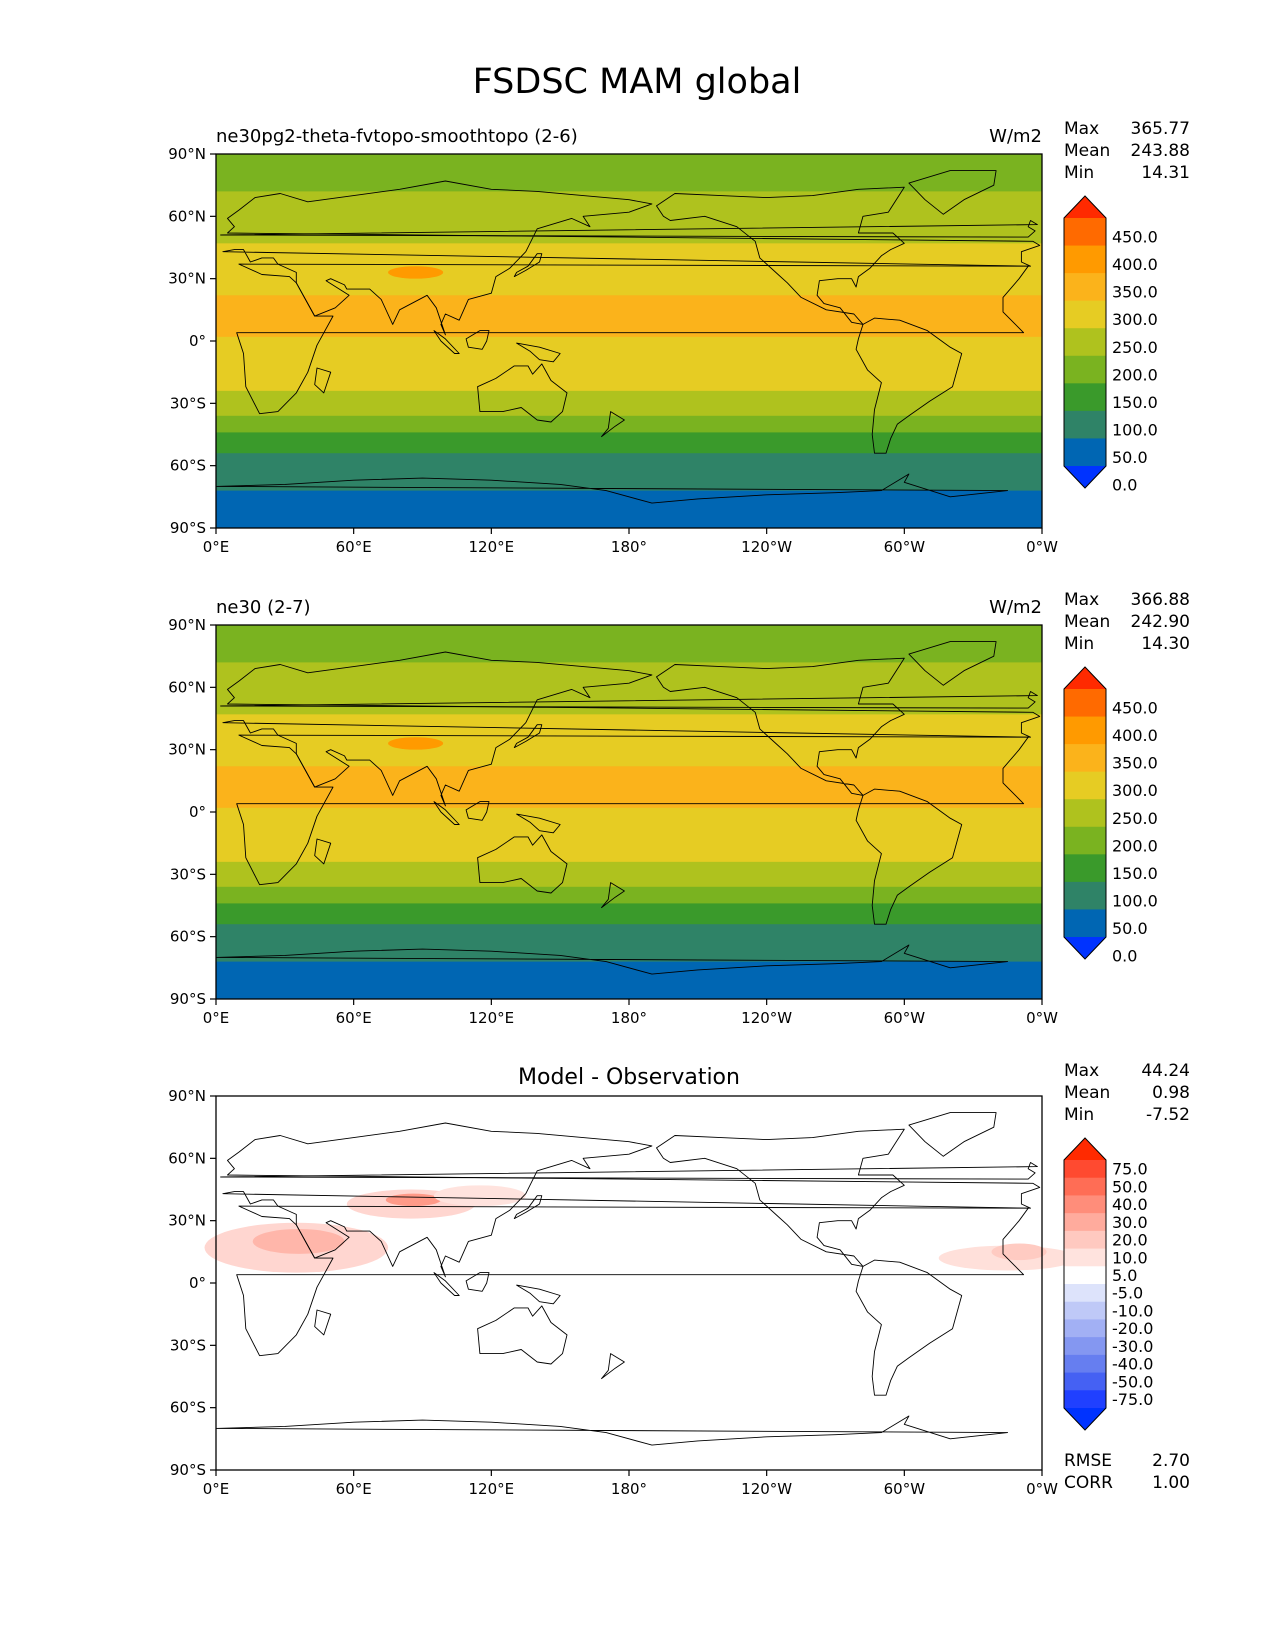 This screenshot has width=1275, height=1650. I want to click on lon-tick-label: 60°W, so click(905, 547).